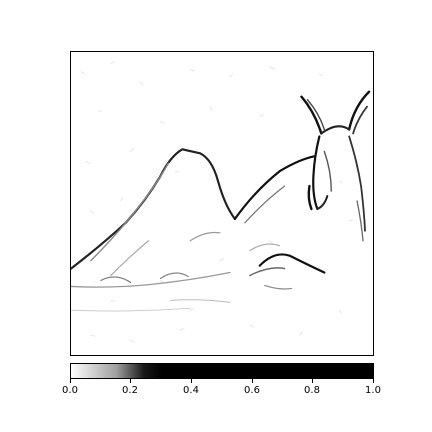 The height and width of the screenshot is (432, 432). What do you see at coordinates (252, 390) in the screenshot?
I see `colorbar-tick-label: 0.6` at bounding box center [252, 390].